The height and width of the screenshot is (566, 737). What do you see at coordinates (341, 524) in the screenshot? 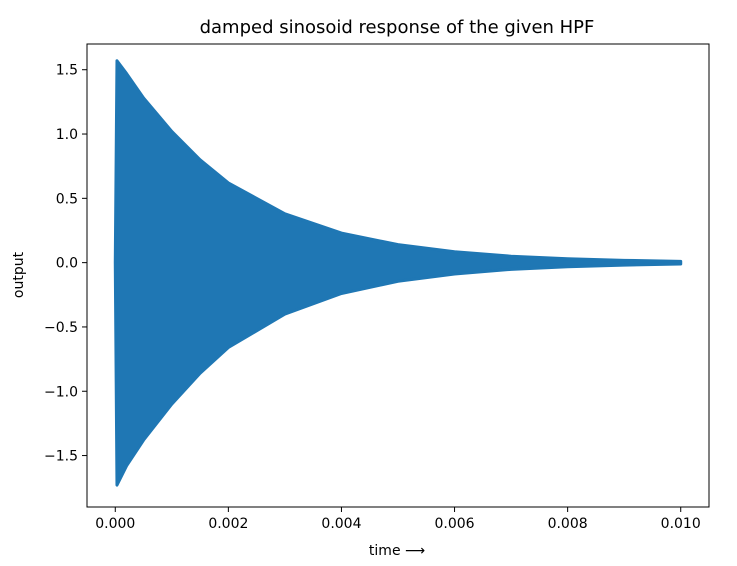
I see `x-tick-label: 0.004` at bounding box center [341, 524].